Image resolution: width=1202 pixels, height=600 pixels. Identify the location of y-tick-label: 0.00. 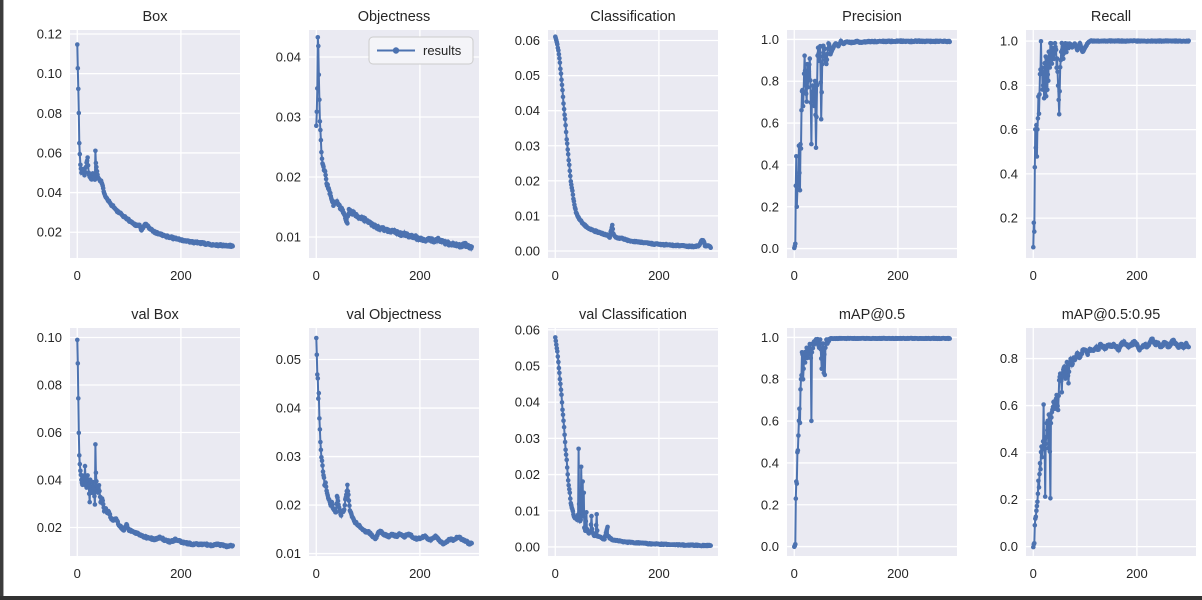
(527, 250).